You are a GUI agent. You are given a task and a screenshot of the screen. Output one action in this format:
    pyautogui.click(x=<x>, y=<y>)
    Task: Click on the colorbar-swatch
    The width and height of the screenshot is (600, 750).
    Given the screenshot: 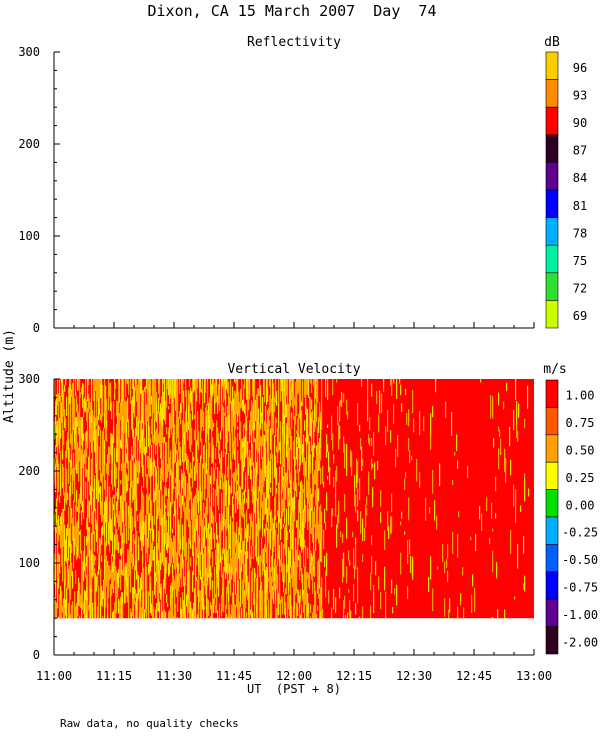 What is the action you would take?
    pyautogui.click(x=552, y=612)
    